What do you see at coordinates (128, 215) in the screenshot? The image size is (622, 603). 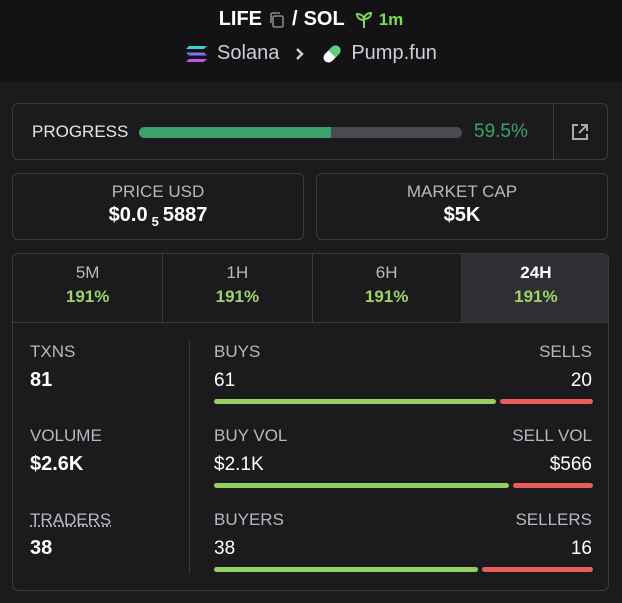 I see `price-prefix: $0.0` at bounding box center [128, 215].